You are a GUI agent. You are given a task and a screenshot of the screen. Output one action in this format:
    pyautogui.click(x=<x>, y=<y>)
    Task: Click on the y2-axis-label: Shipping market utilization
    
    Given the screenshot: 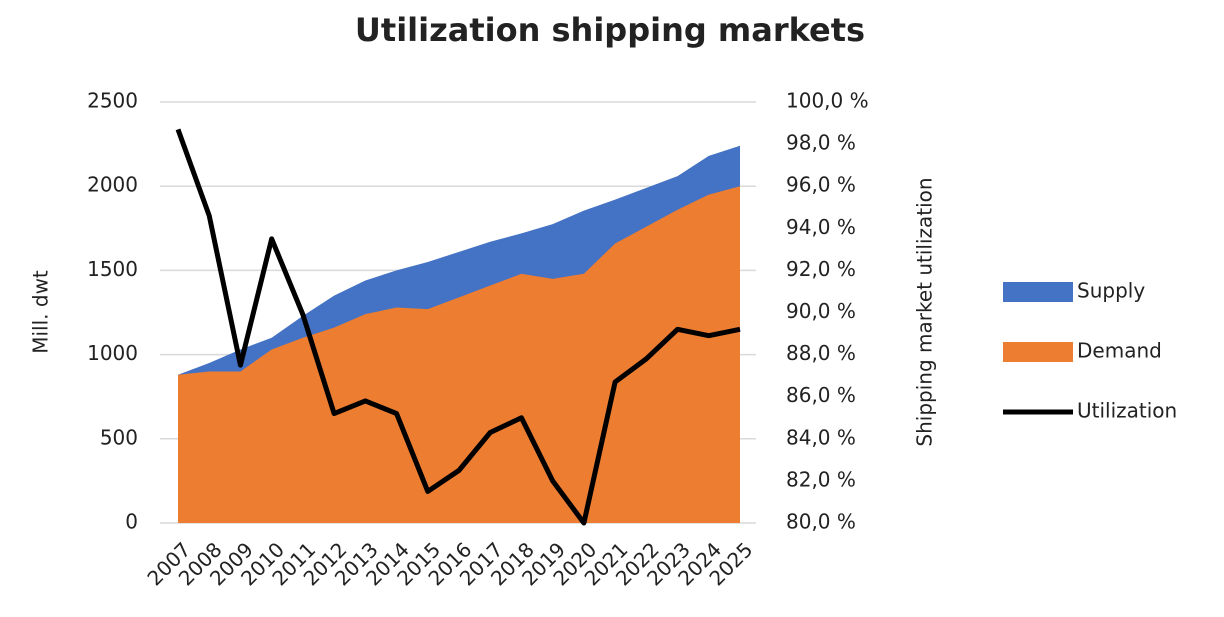 What is the action you would take?
    pyautogui.click(x=925, y=311)
    